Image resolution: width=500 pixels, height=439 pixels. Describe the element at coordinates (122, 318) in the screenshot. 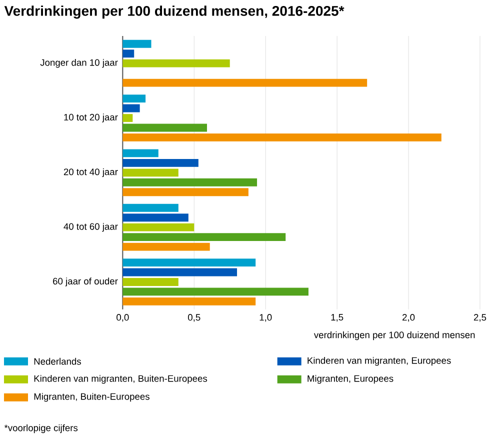

I see `x-tick-label: 0,0` at that location.